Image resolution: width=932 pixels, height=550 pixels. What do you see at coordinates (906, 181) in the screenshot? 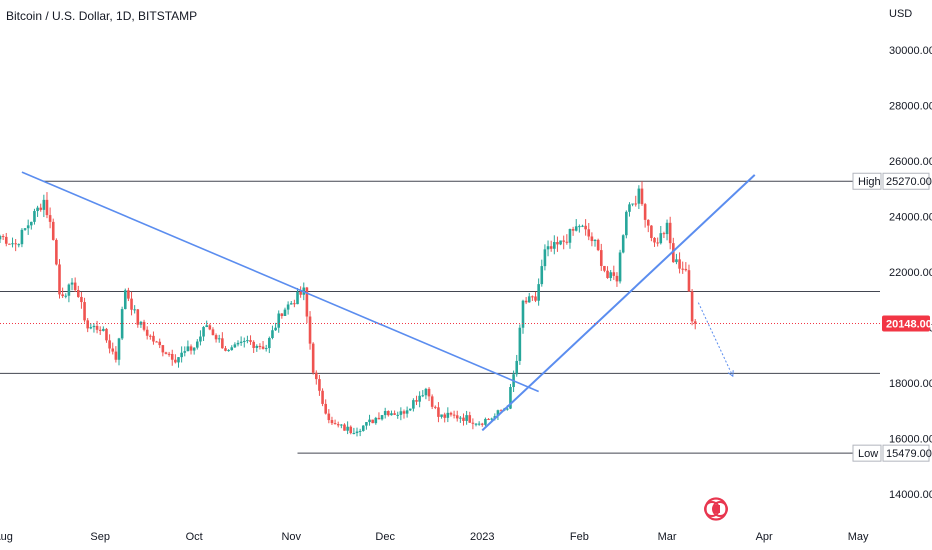
I see `level-value-tag` at bounding box center [906, 181].